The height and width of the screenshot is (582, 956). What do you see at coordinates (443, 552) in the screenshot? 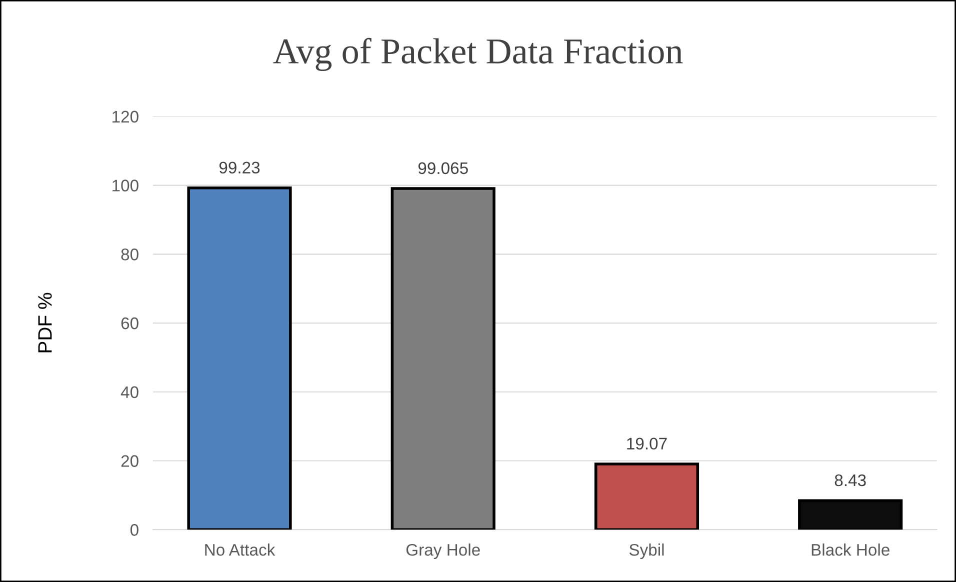
I see `x-tick-label: Gray Hole` at bounding box center [443, 552].